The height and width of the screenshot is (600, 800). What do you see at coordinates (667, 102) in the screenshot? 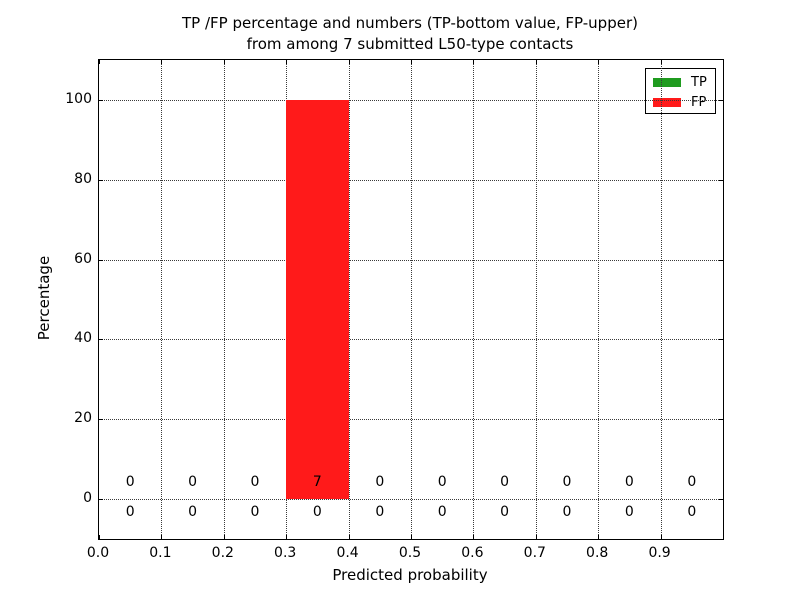
I see `legend-swatch-fp` at bounding box center [667, 102].